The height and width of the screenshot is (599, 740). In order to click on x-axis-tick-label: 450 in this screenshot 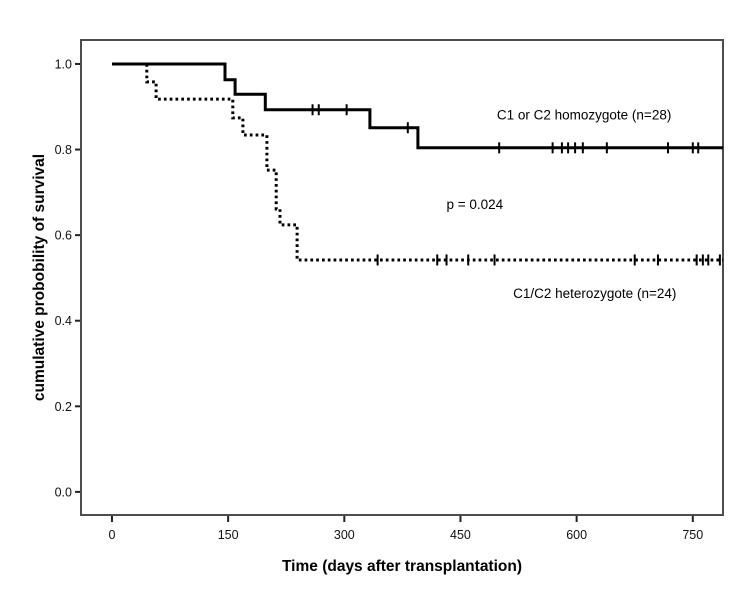, I will do `click(460, 535)`.